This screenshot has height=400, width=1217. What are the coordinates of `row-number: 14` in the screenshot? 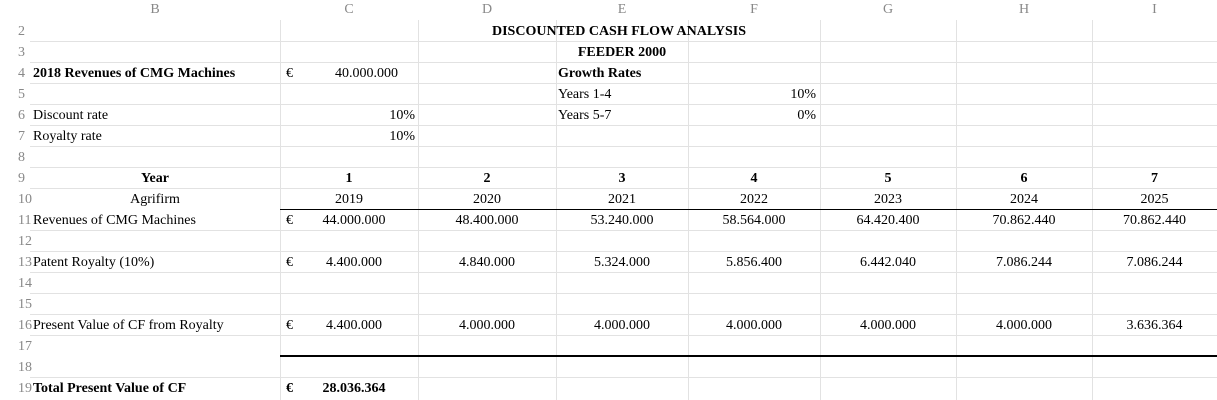 It's located at (25, 283).